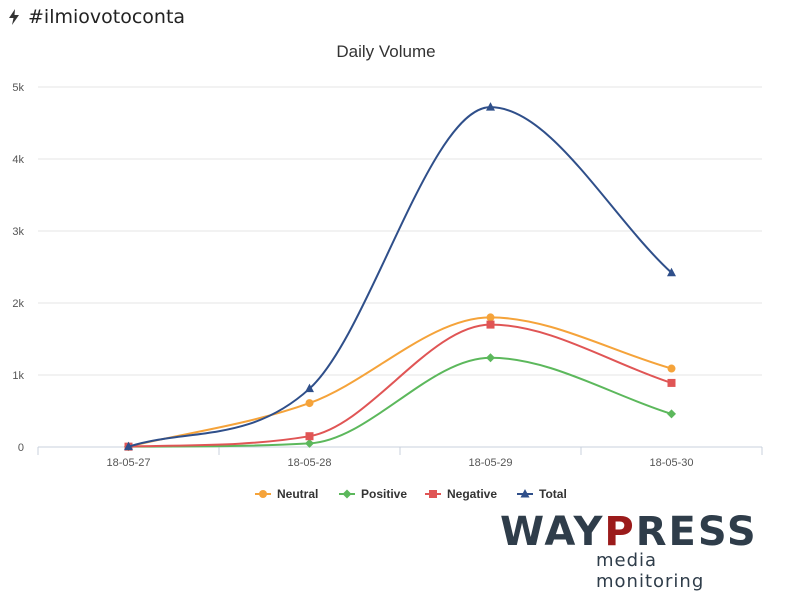 This screenshot has height=592, width=788. I want to click on series-line-positive, so click(400, 402).